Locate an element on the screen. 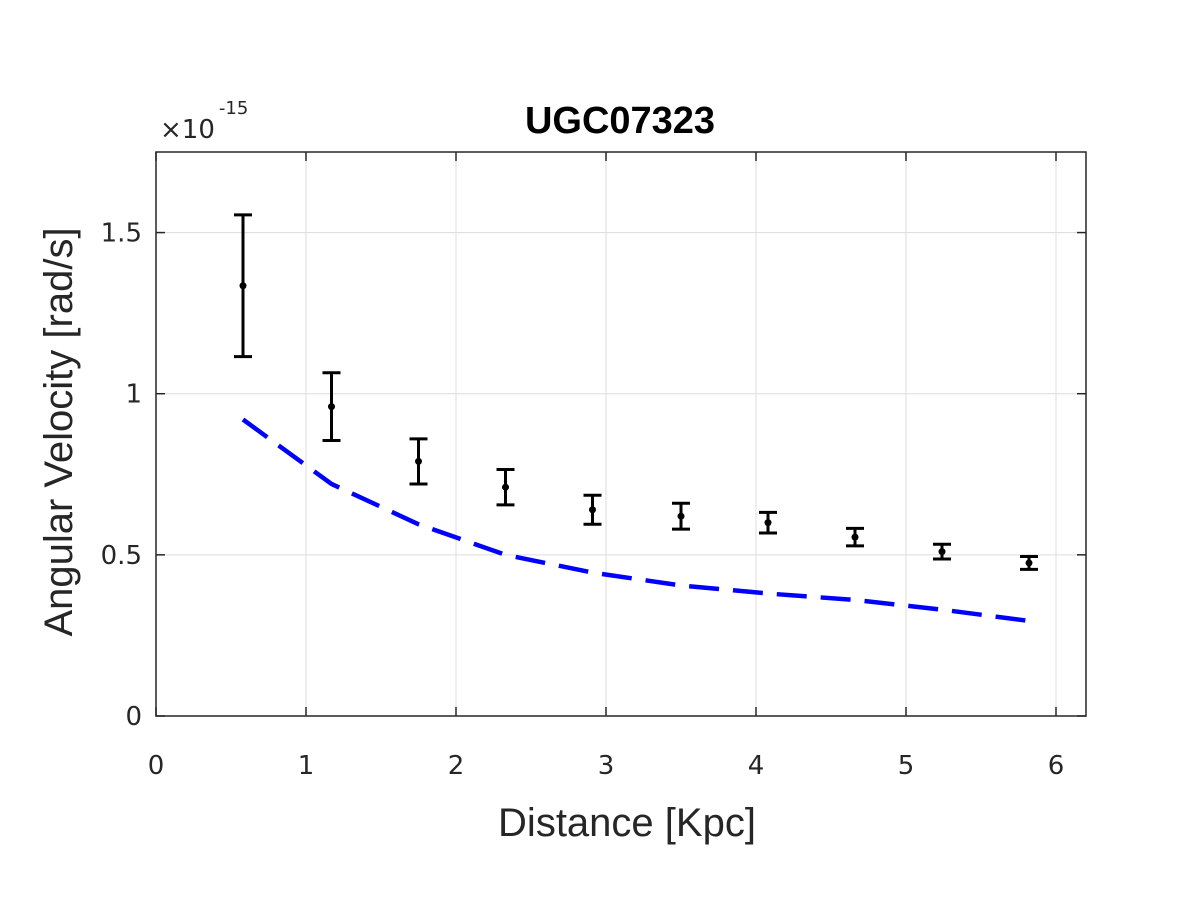  y-axis-label: Angular Velocity [rad/s] is located at coordinates (59, 431).